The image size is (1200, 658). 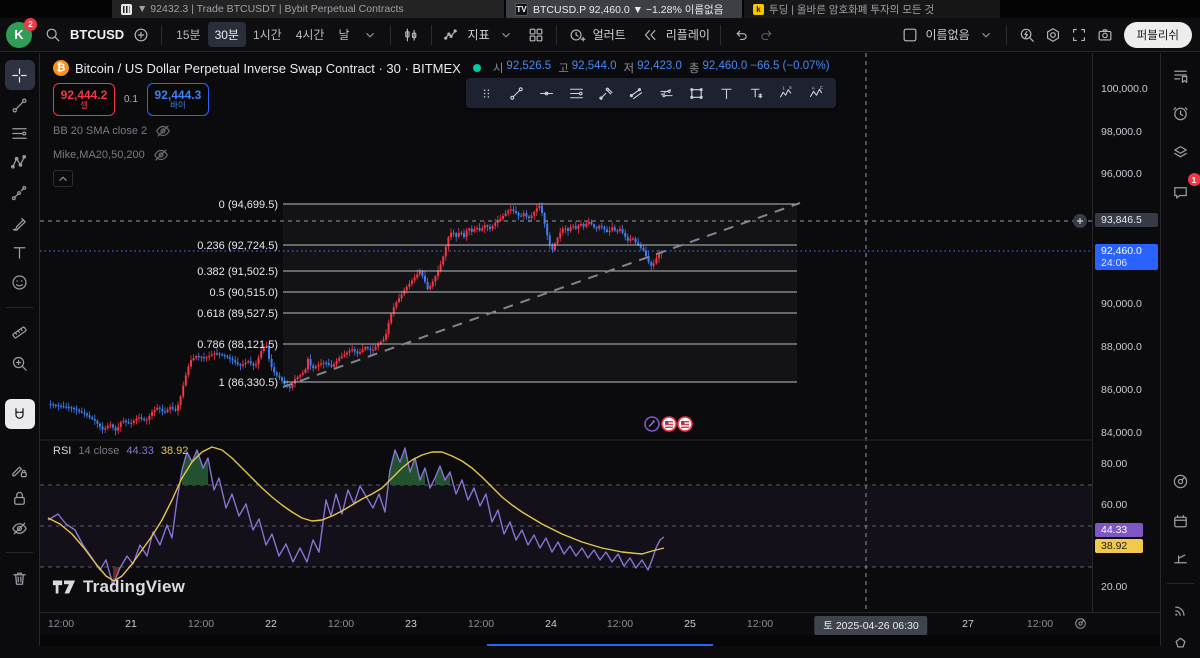 What do you see at coordinates (411, 35) in the screenshot?
I see `chart-type-icon` at bounding box center [411, 35].